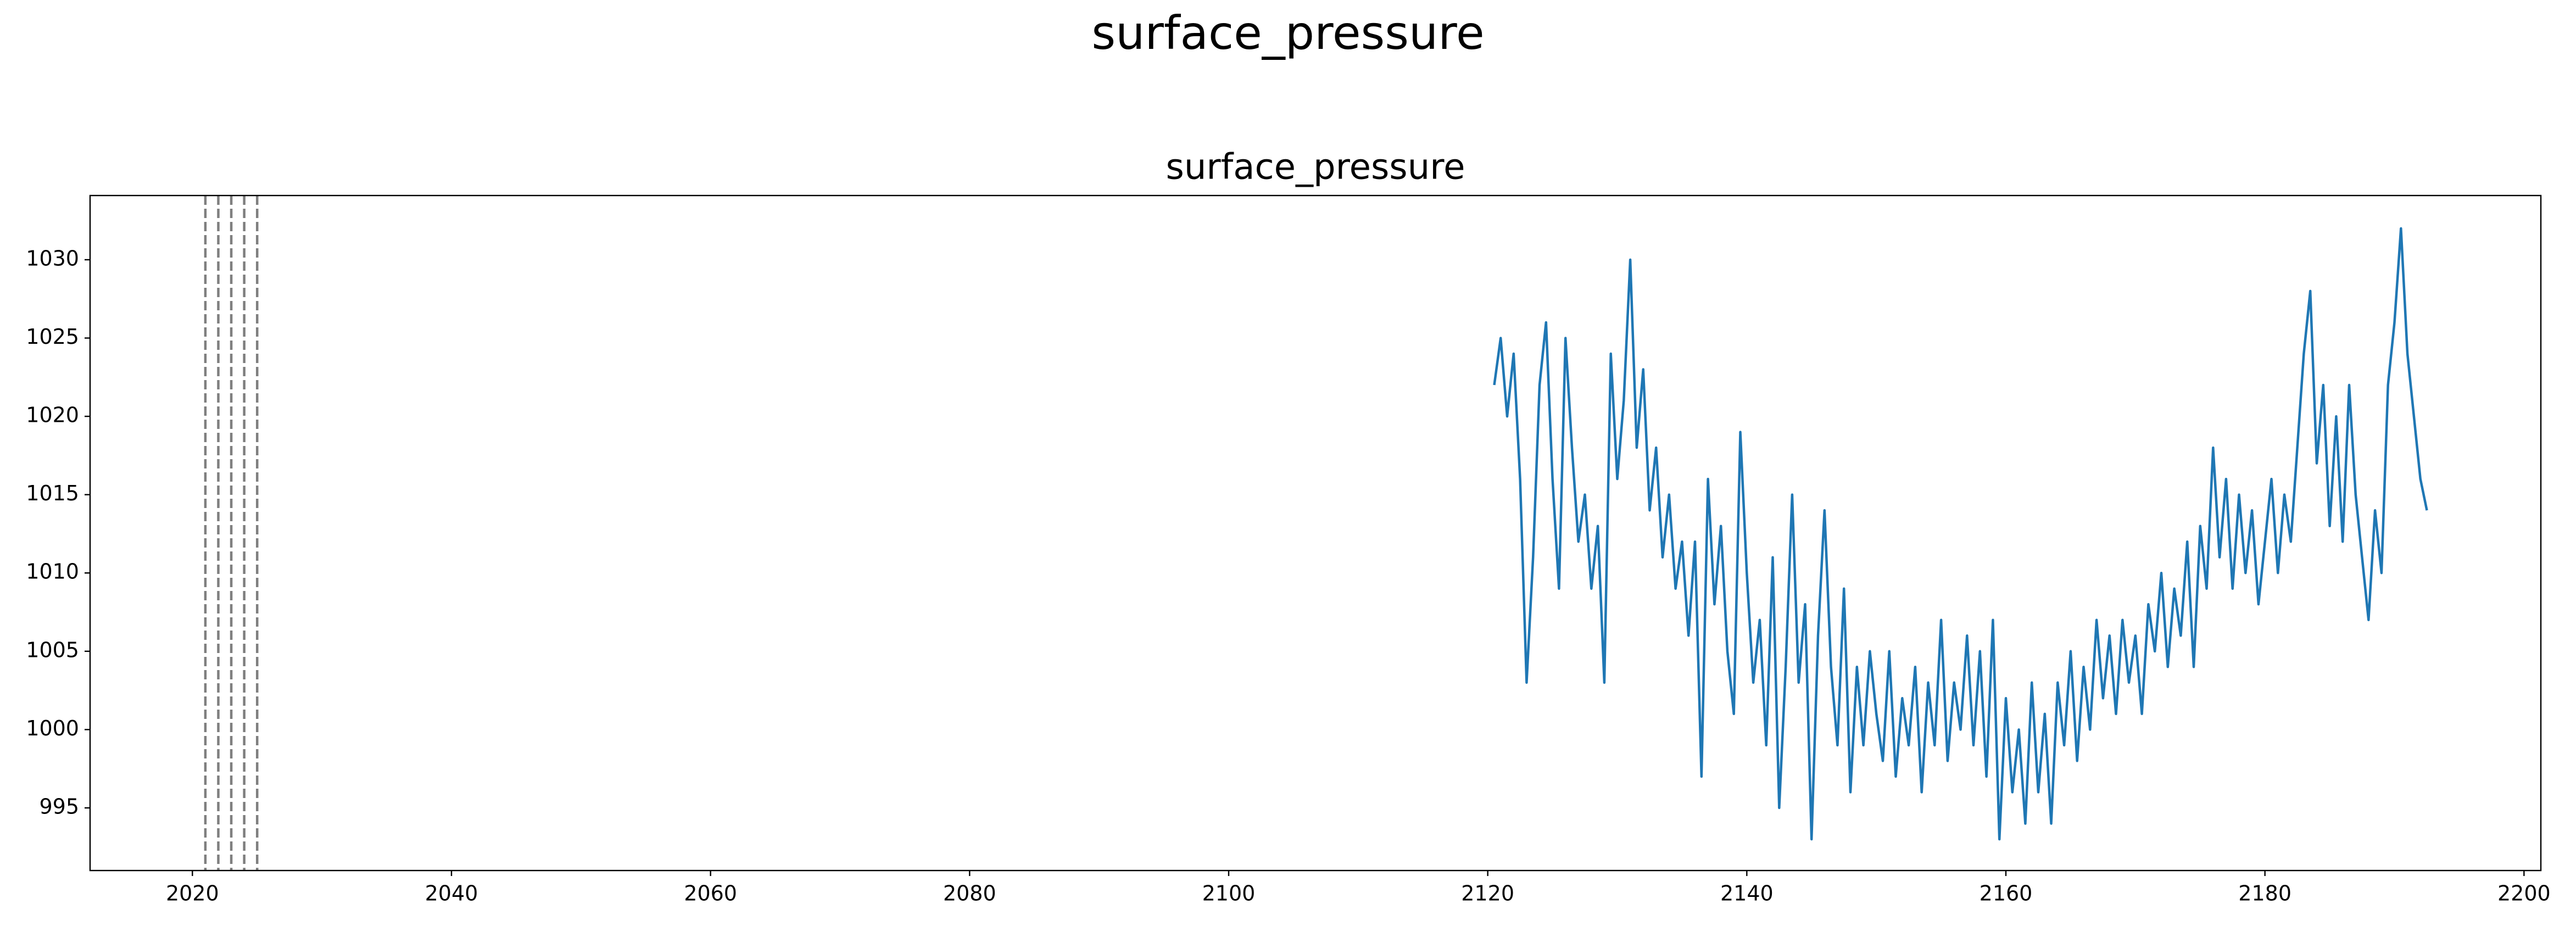  What do you see at coordinates (52, 572) in the screenshot?
I see `y-tick-label: 1010` at bounding box center [52, 572].